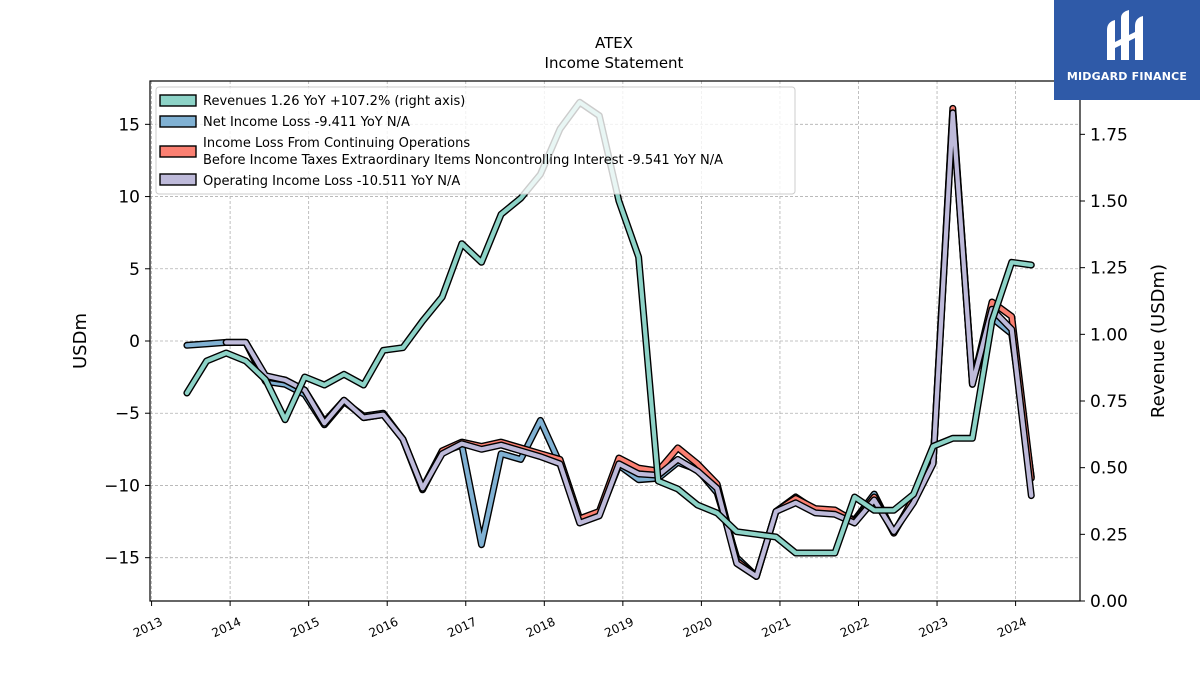 This screenshot has height=675, width=1200. Describe the element at coordinates (129, 125) in the screenshot. I see `left-y-tick-label: 15` at that location.